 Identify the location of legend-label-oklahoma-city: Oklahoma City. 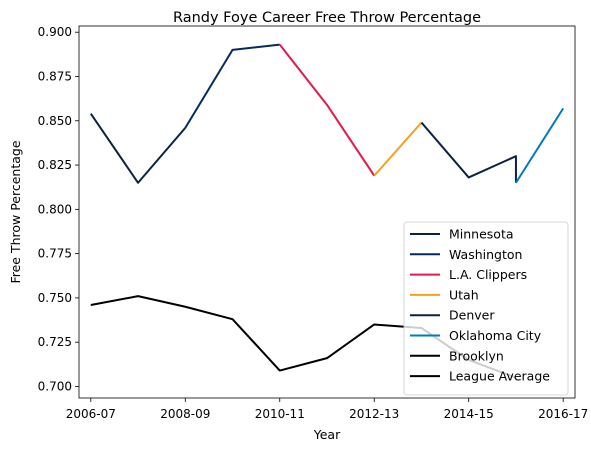
(495, 335).